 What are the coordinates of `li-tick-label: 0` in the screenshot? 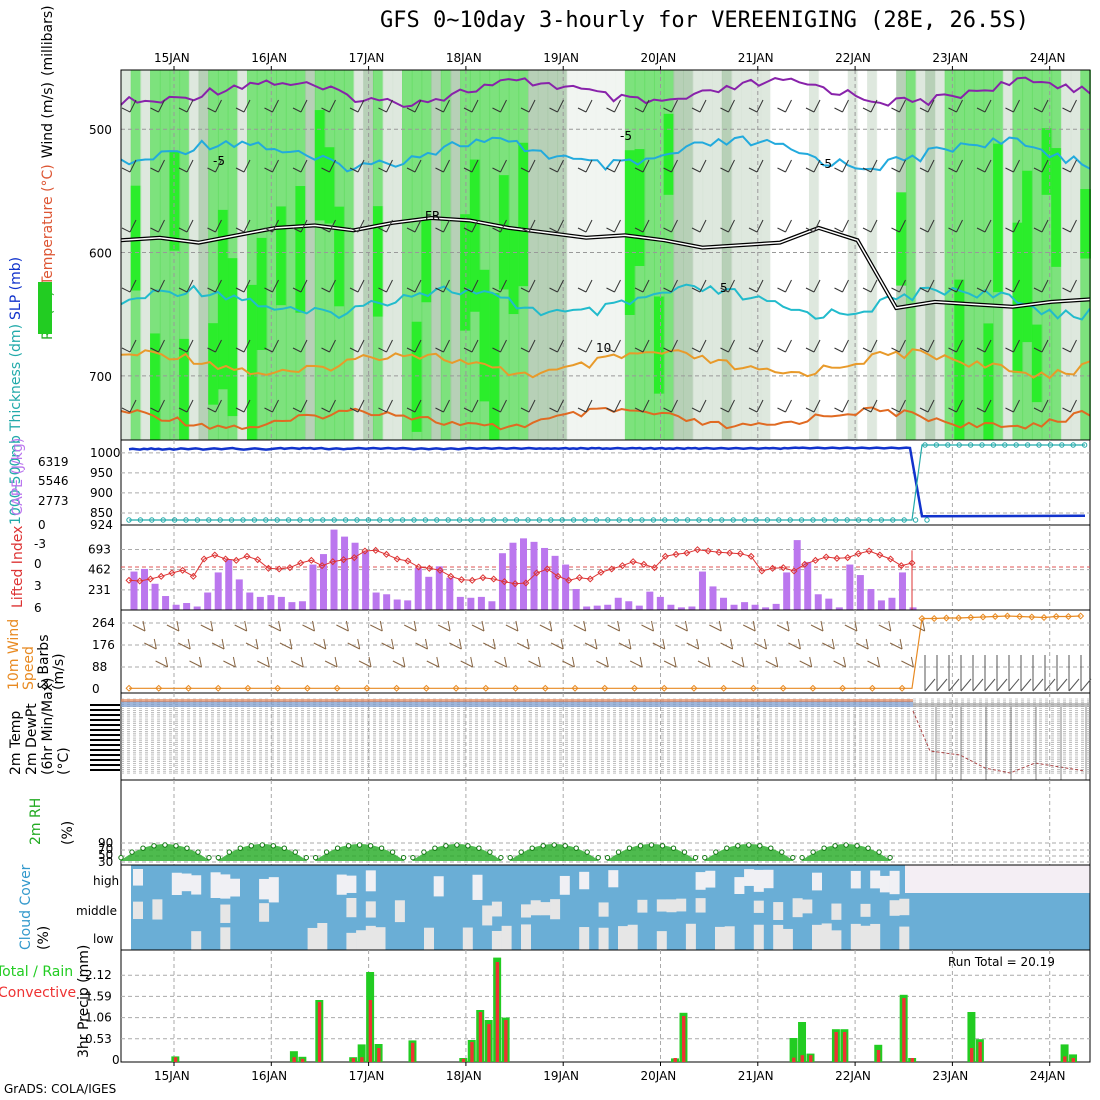 It's located at (38, 564).